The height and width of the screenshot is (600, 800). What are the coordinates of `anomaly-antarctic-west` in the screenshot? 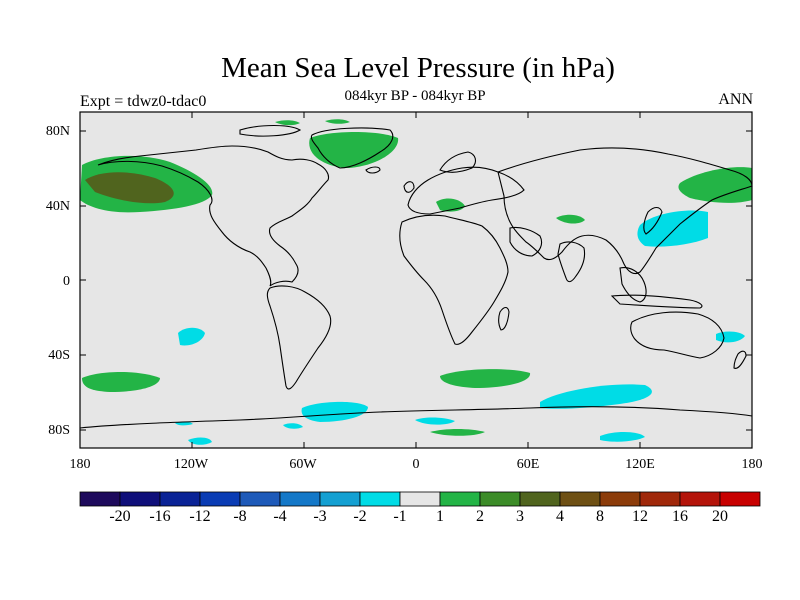 It's located at (435, 421).